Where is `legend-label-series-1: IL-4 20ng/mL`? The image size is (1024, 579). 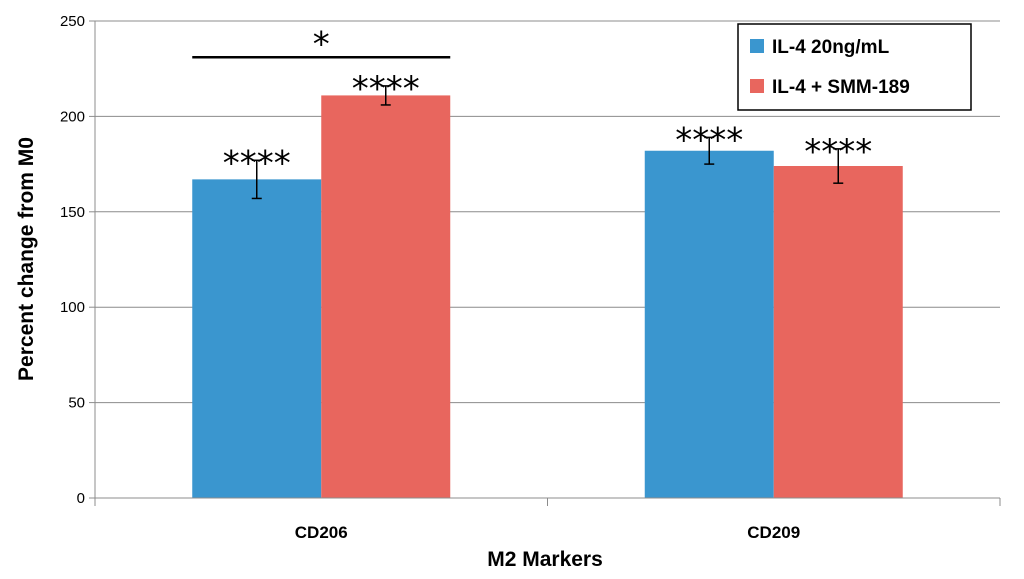 legend-label-series-1: IL-4 20ng/mL is located at coordinates (831, 47).